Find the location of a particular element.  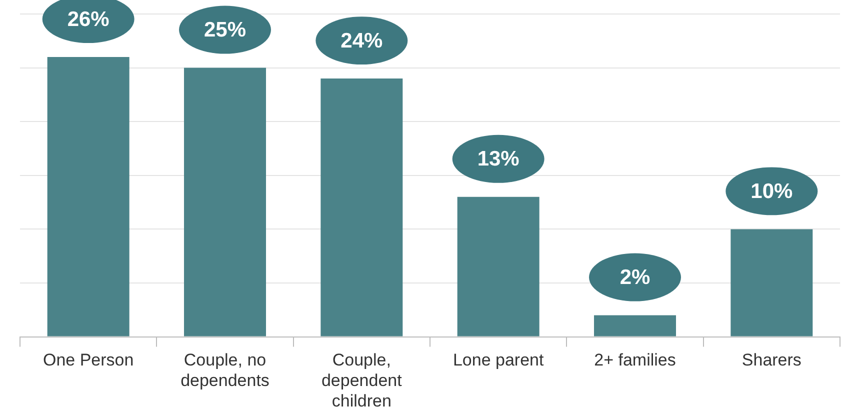

x-tick-label: 2+ families is located at coordinates (635, 360).